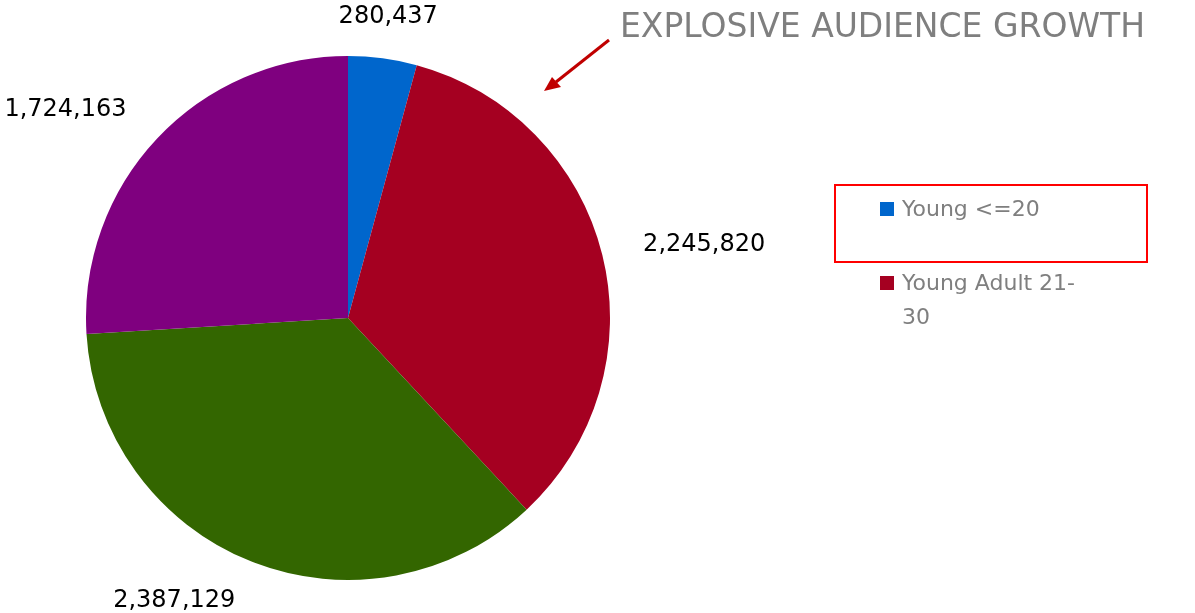 This screenshot has width=1195, height=613. Describe the element at coordinates (174, 598) in the screenshot. I see `data-label: 2,387,129` at that location.